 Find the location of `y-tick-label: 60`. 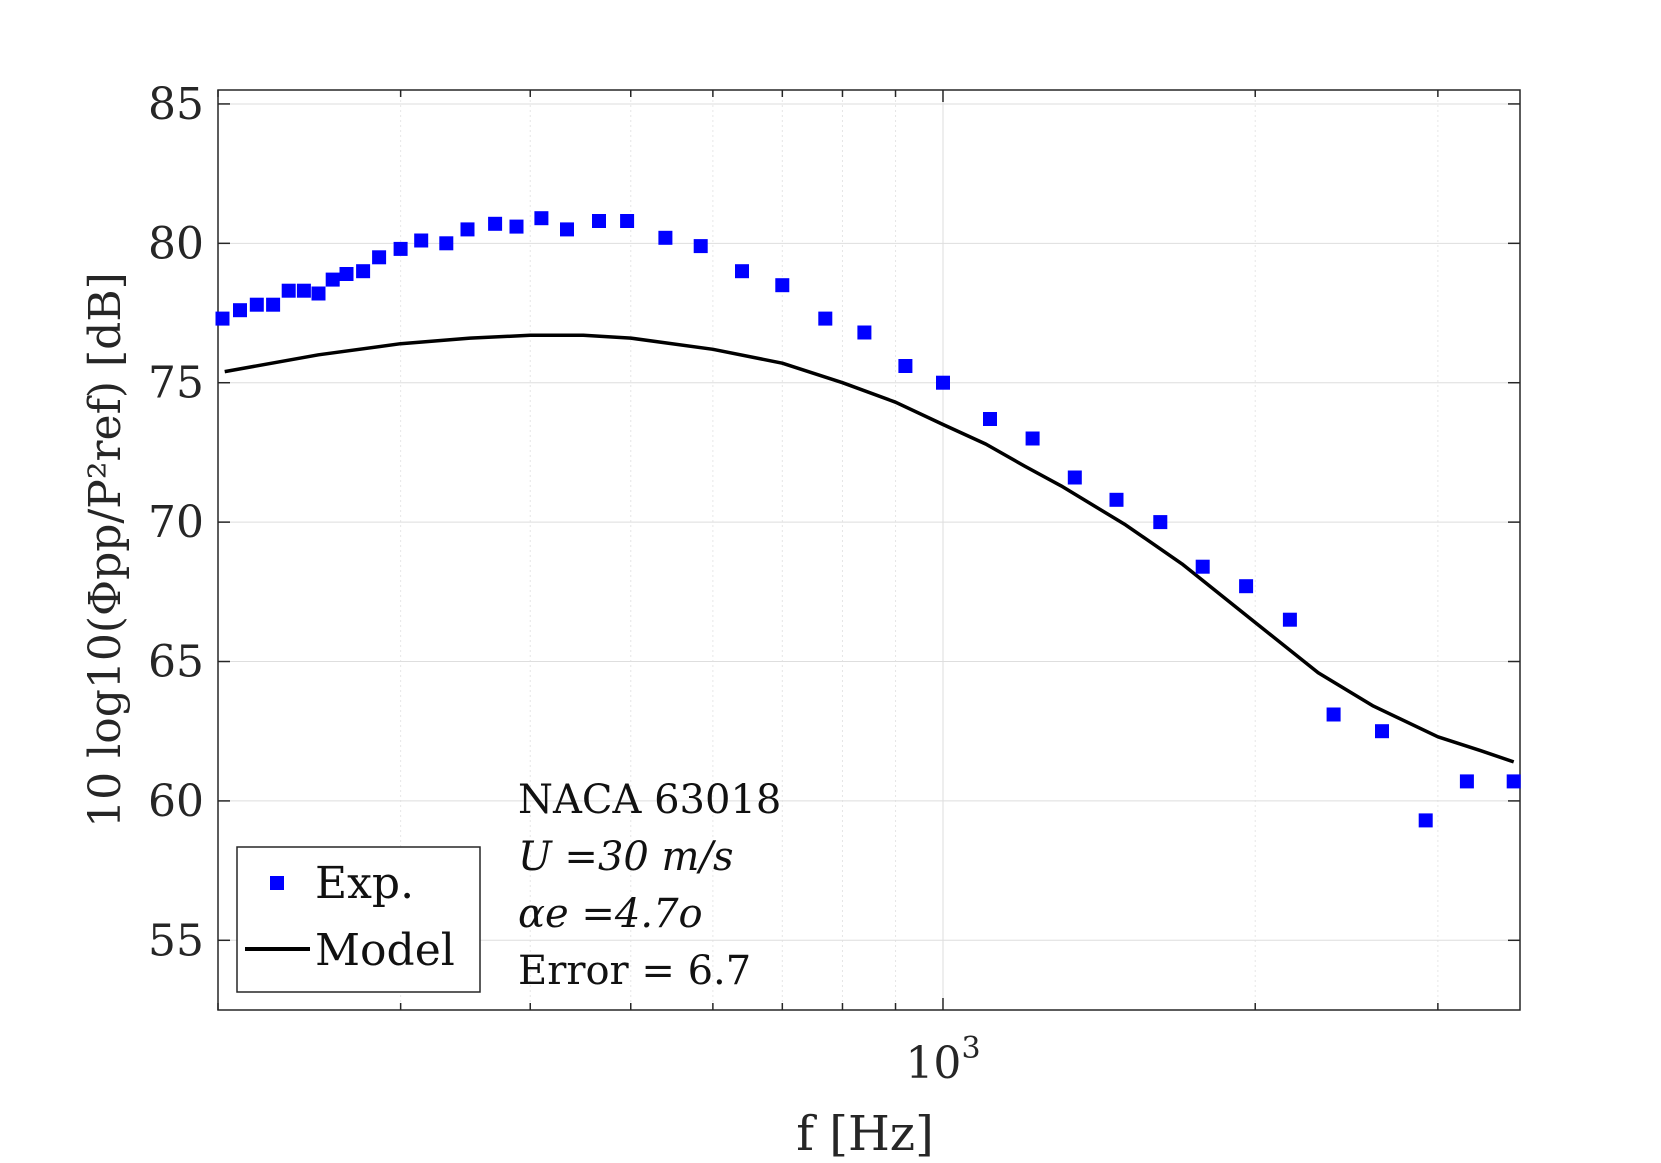

y-tick-label: 60 is located at coordinates (176, 801).